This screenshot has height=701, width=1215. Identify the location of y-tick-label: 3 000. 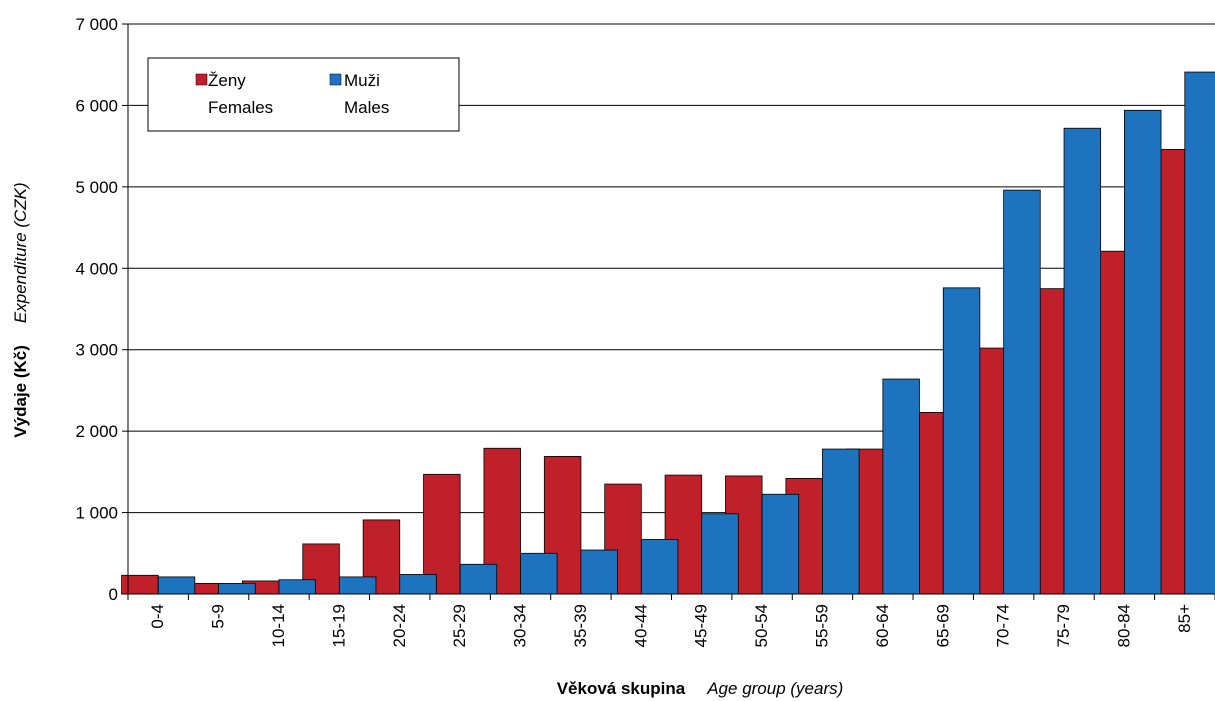
(96, 350).